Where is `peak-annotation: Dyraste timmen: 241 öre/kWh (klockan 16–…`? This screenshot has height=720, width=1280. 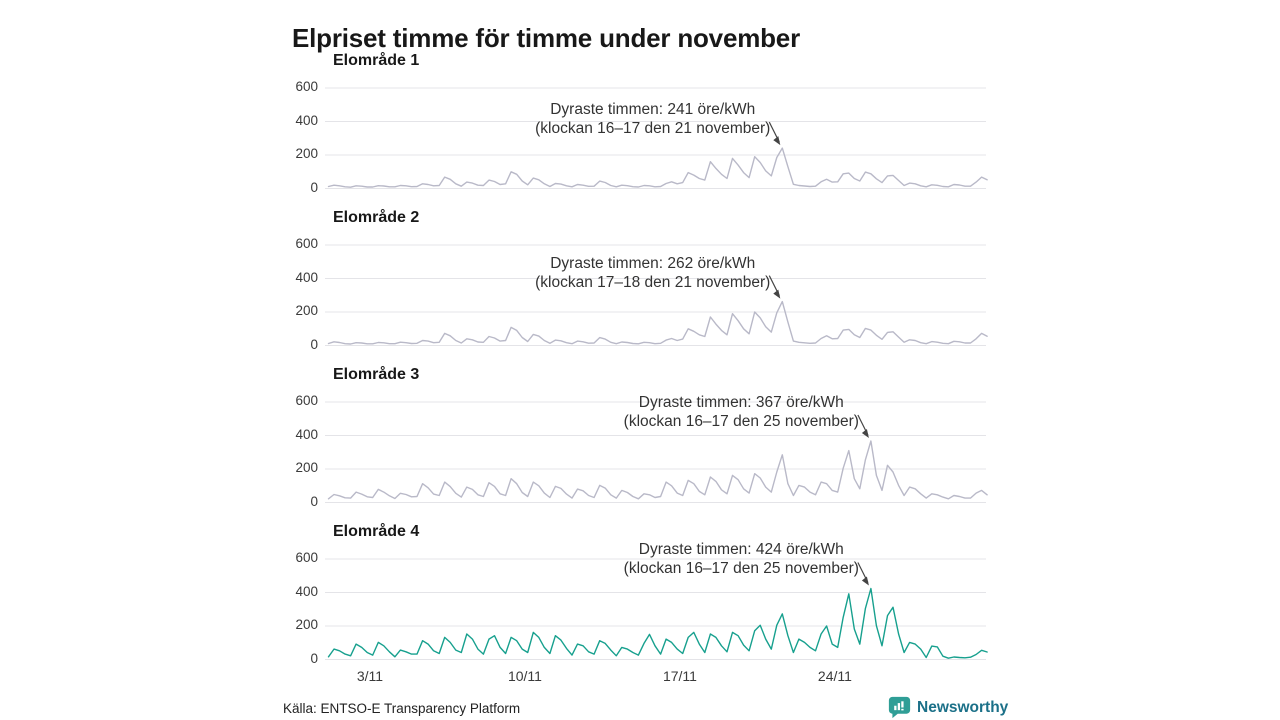
peak-annotation: Dyraste timmen: 241 öre/kWh (klockan 16–… is located at coordinates (652, 119).